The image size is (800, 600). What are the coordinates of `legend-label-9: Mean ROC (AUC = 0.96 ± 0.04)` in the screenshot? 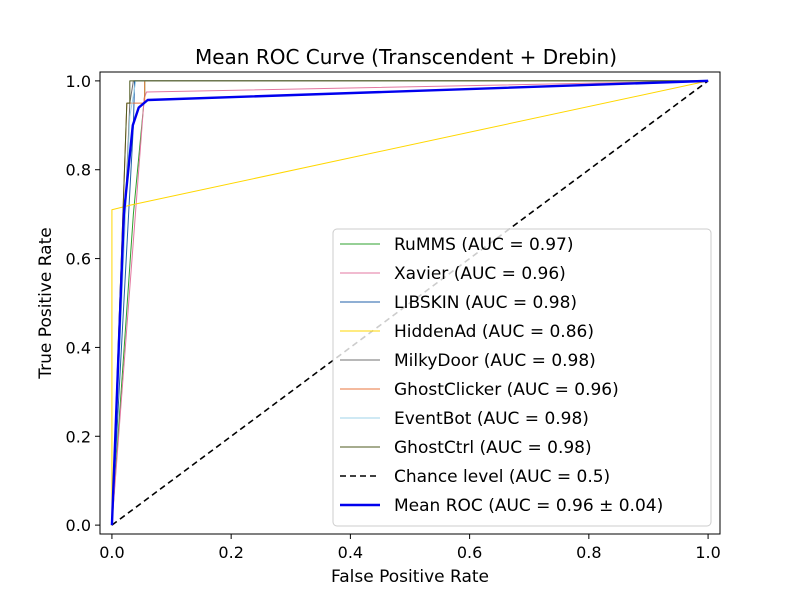 It's located at (528, 506).